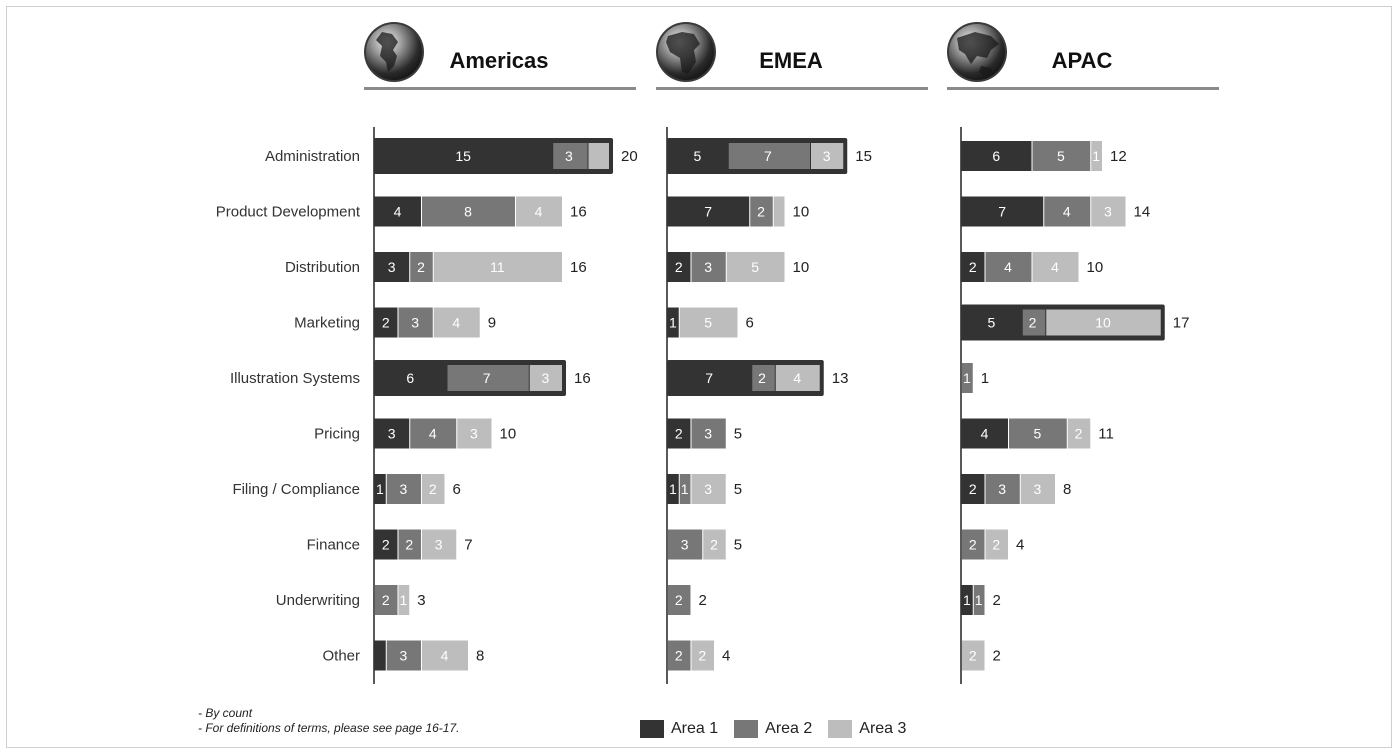 Image resolution: width=1400 pixels, height=752 pixels. What do you see at coordinates (582, 378) in the screenshot?
I see `total-label-americas-illustration-systems: 16` at bounding box center [582, 378].